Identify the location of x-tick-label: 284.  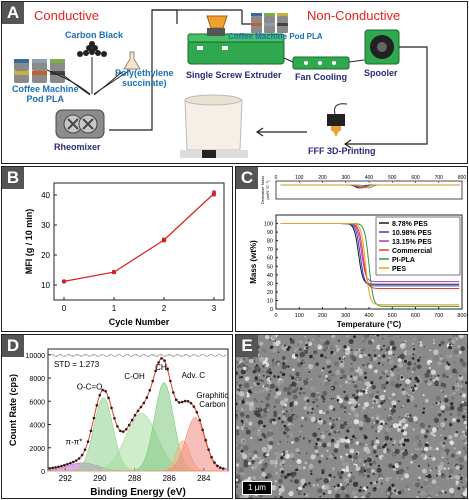
(204, 478).